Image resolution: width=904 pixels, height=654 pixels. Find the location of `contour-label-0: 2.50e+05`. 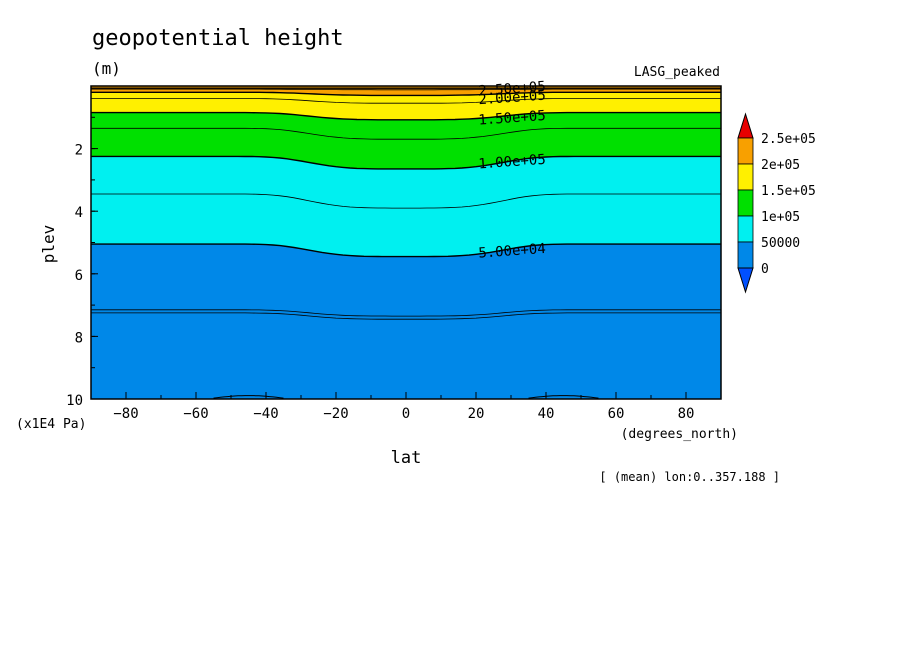

contour-label-0: 2.50e+05 is located at coordinates (512, 89).